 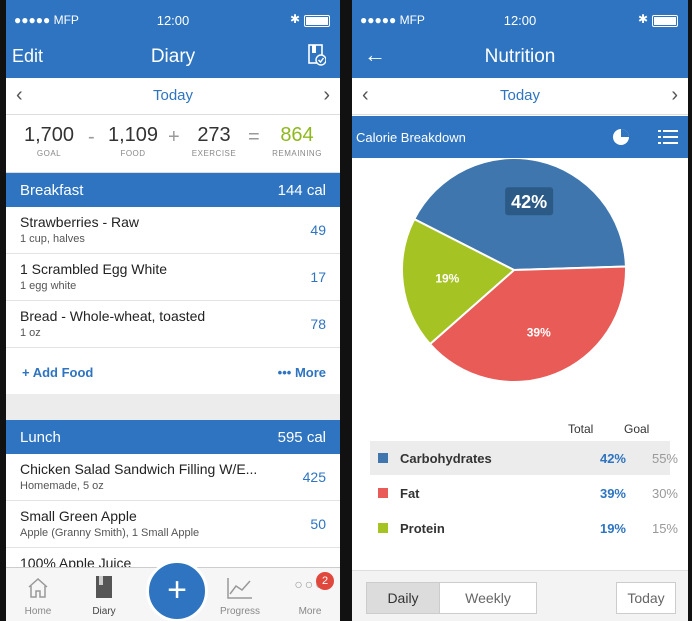 I want to click on calorie-pie-chart: 42% 39% 19%, so click(x=514, y=270).